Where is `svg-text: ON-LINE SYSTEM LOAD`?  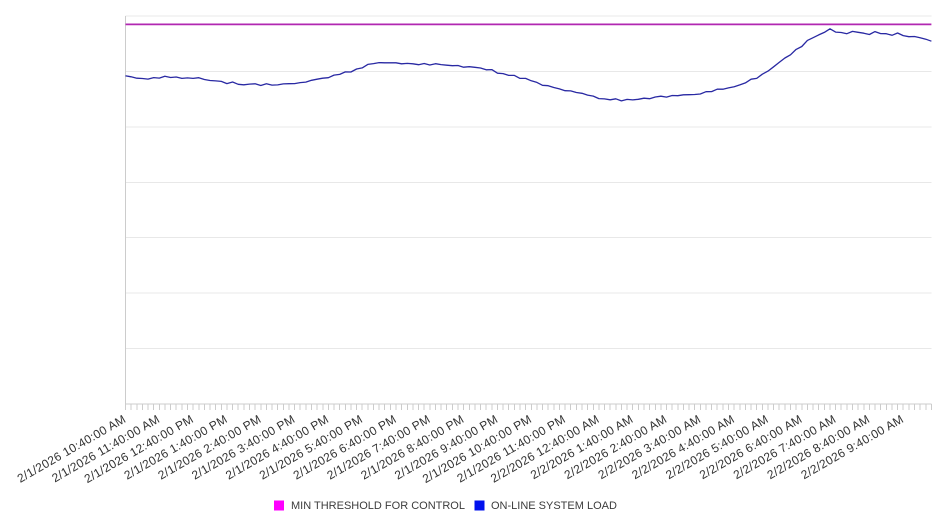 svg-text: ON-LINE SYSTEM LOAD is located at coordinates (554, 506).